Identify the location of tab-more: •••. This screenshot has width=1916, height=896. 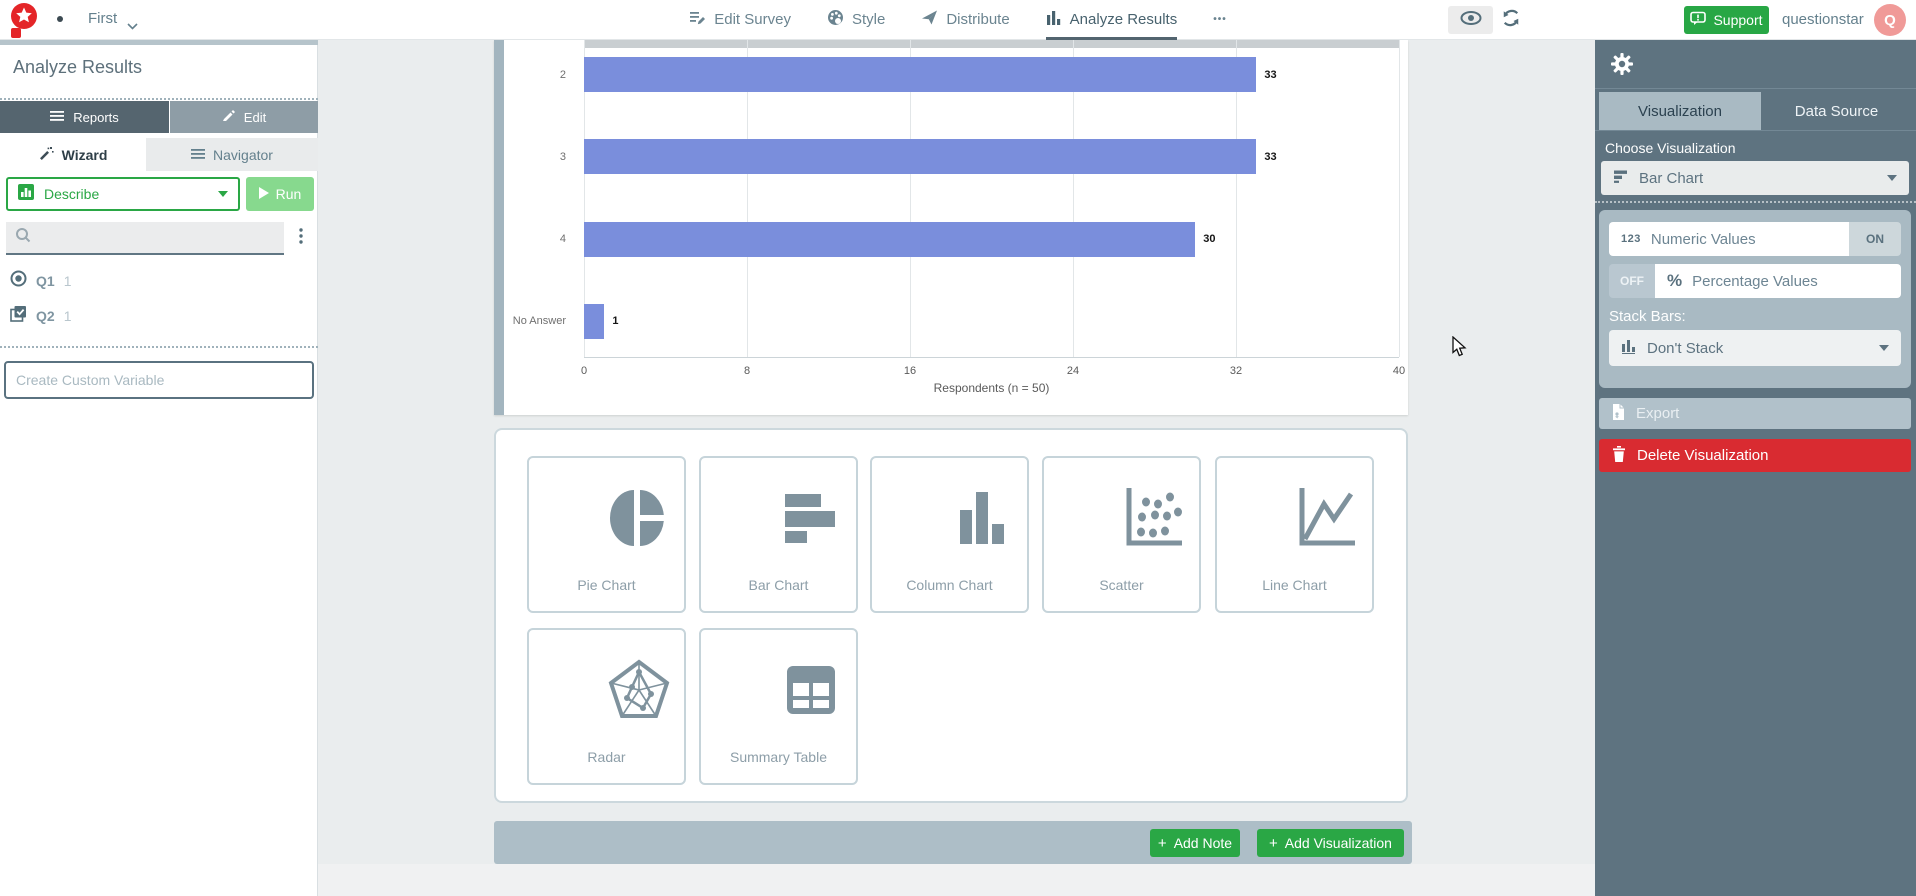
(1220, 20).